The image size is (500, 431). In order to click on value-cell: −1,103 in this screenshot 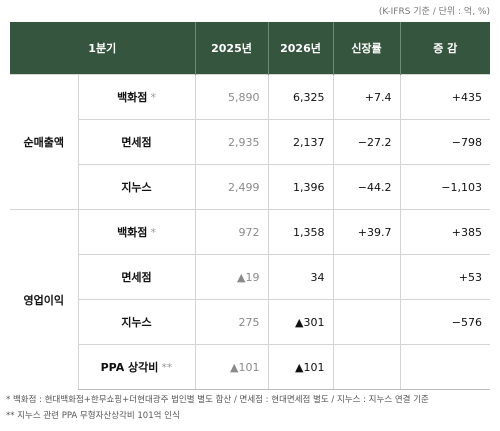, I will do `click(444, 187)`.